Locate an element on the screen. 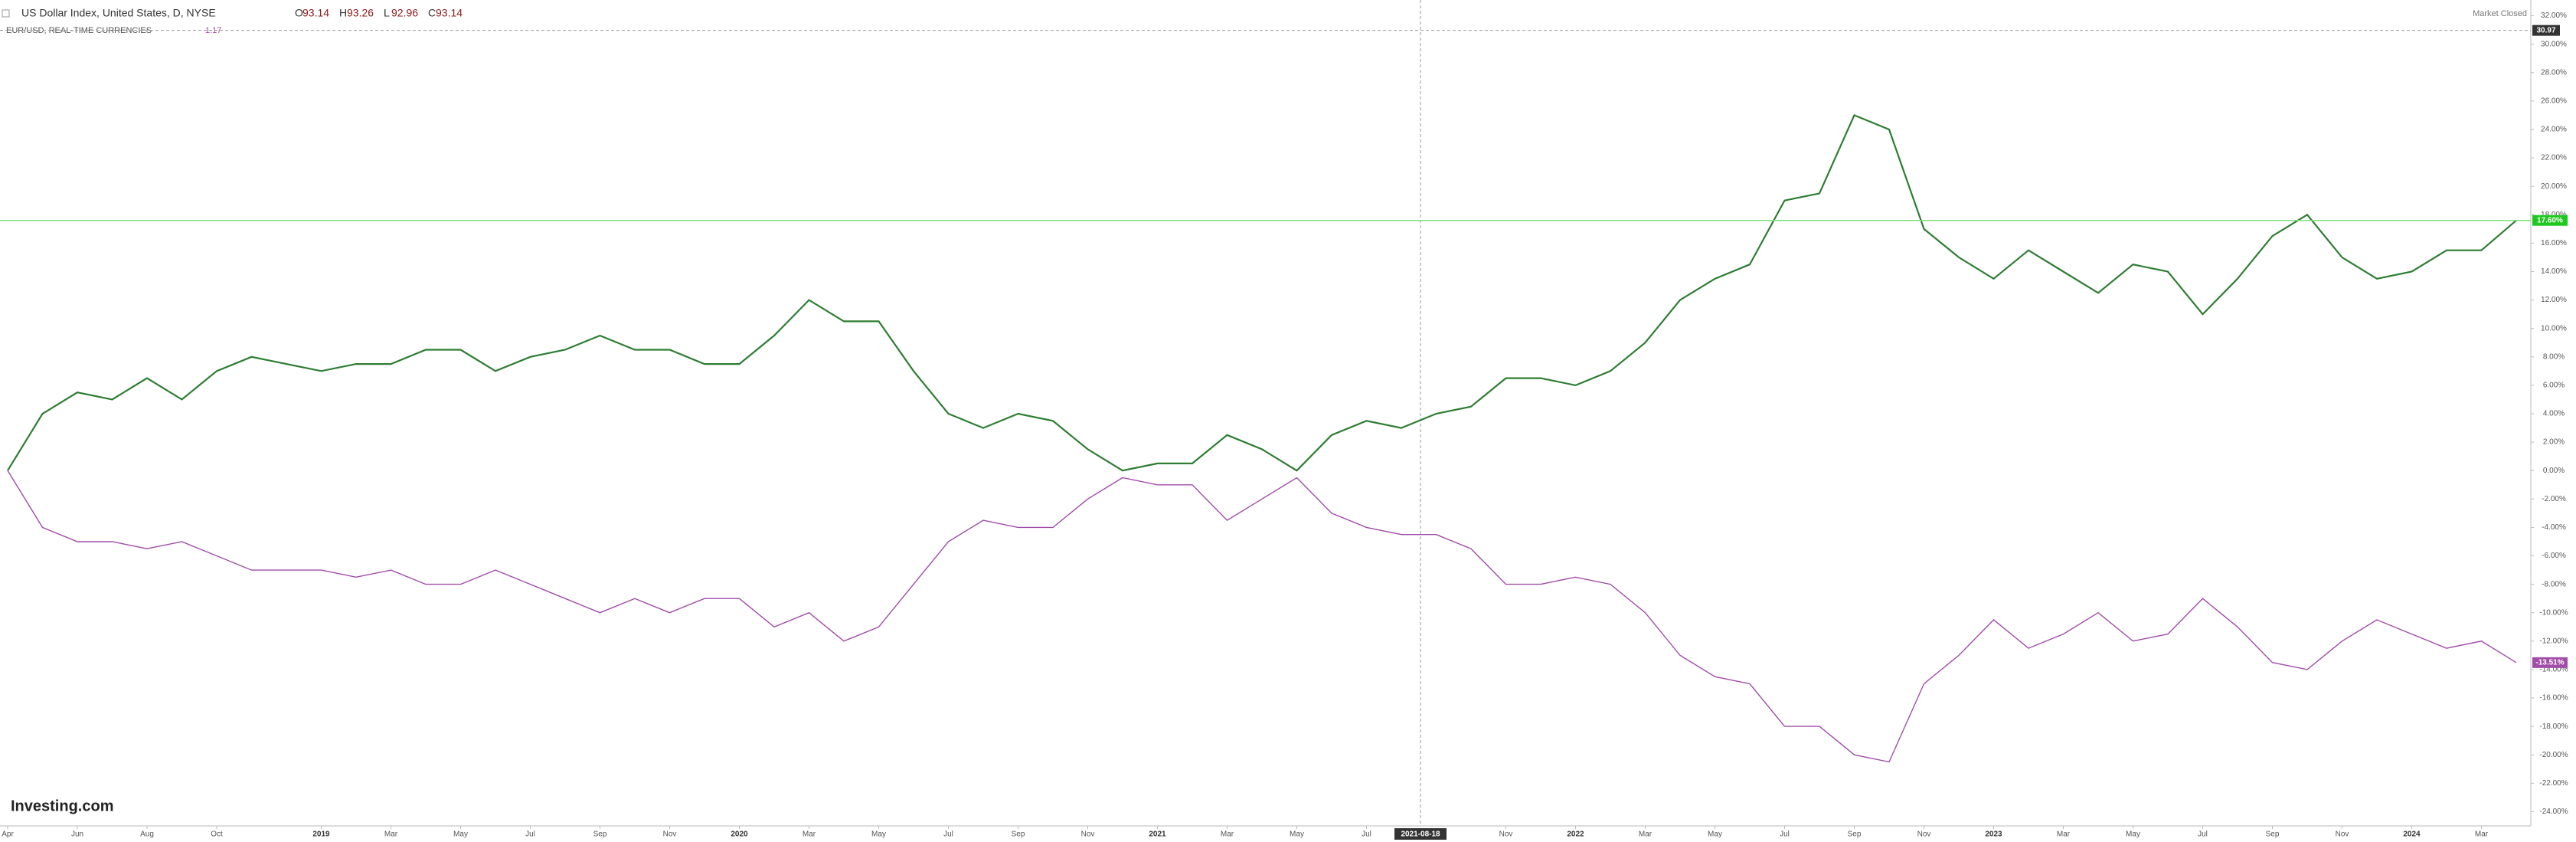 The height and width of the screenshot is (842, 2576). collapse-icon is located at coordinates (6, 13).